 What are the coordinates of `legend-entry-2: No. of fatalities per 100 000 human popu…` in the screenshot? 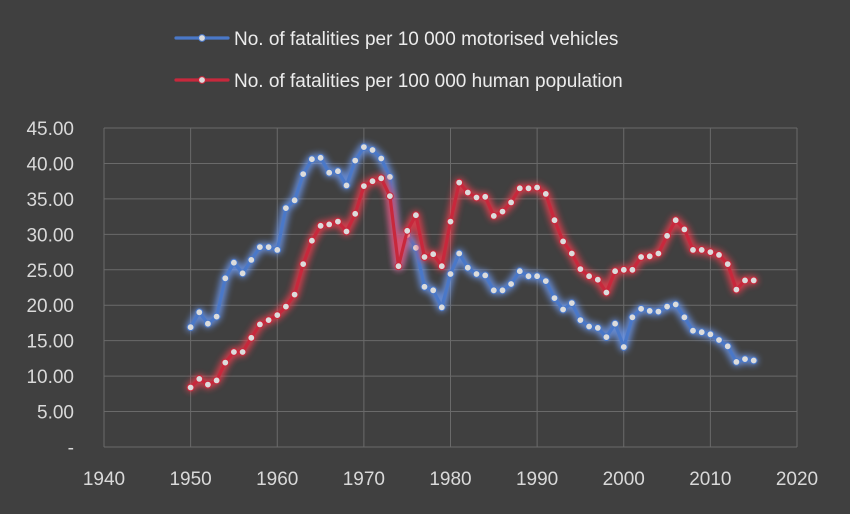 It's located at (397, 81).